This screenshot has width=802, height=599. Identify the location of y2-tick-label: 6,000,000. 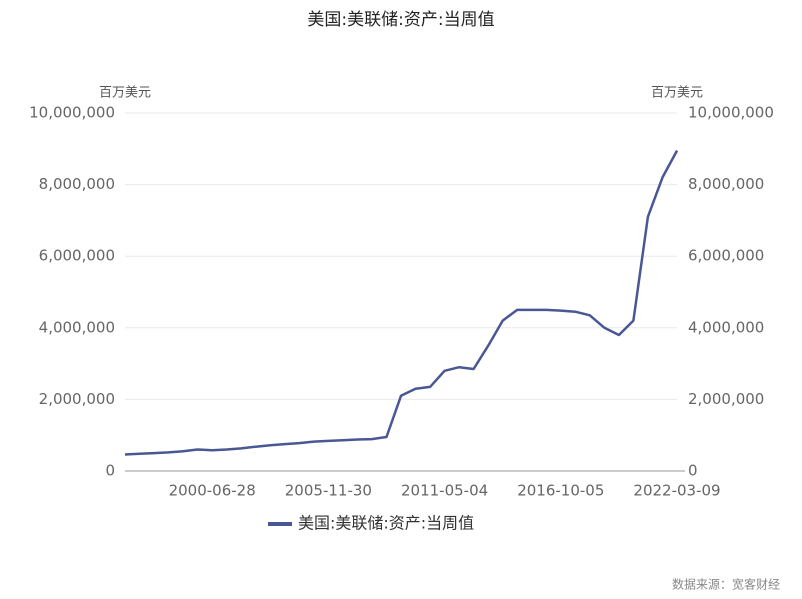
(726, 256).